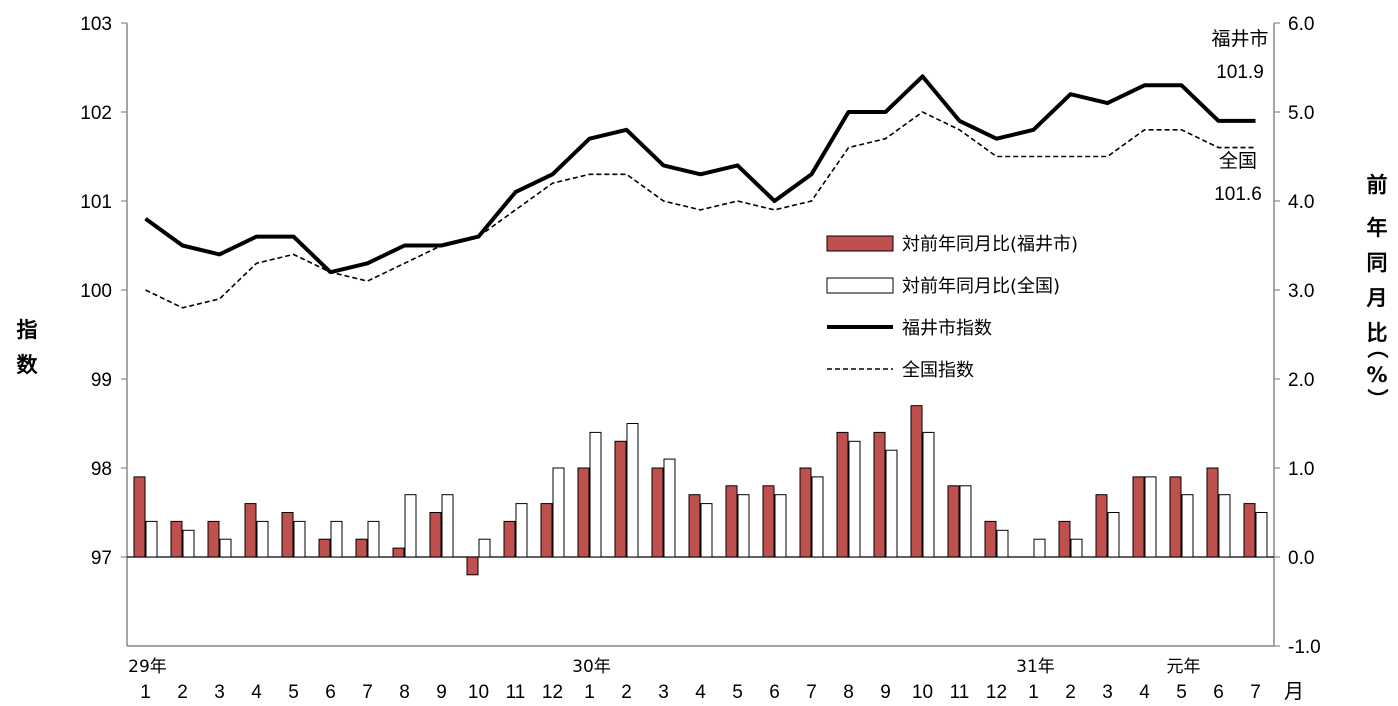 This screenshot has height=706, width=1398. What do you see at coordinates (96, 24) in the screenshot?
I see `left-tick-label: 103` at bounding box center [96, 24].